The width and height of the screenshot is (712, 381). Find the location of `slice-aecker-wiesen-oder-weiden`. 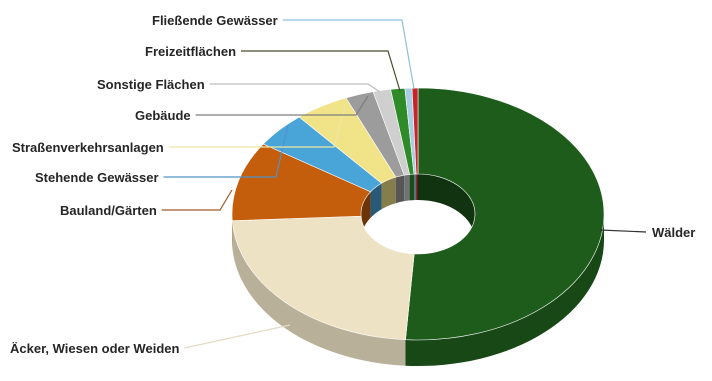

slice-aecker-wiesen-oder-weiden is located at coordinates (323, 278).